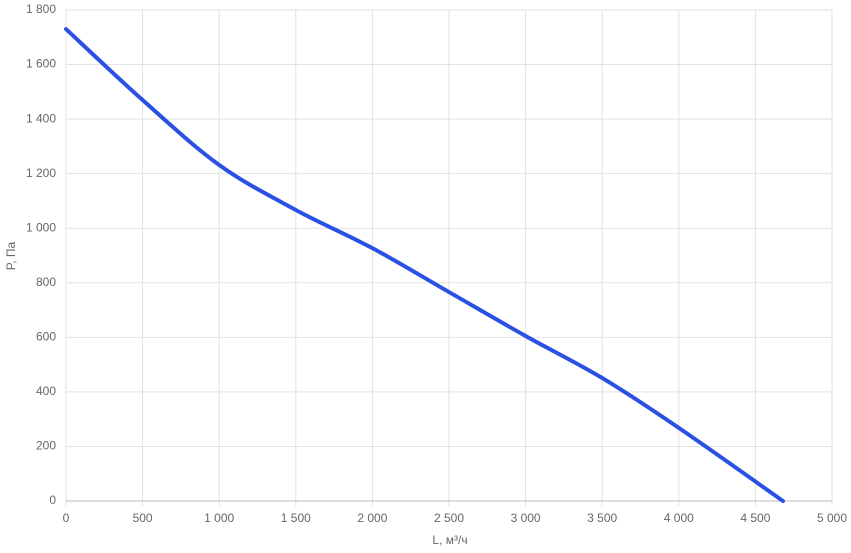  I want to click on x-tick-label: 3 000, so click(526, 518).